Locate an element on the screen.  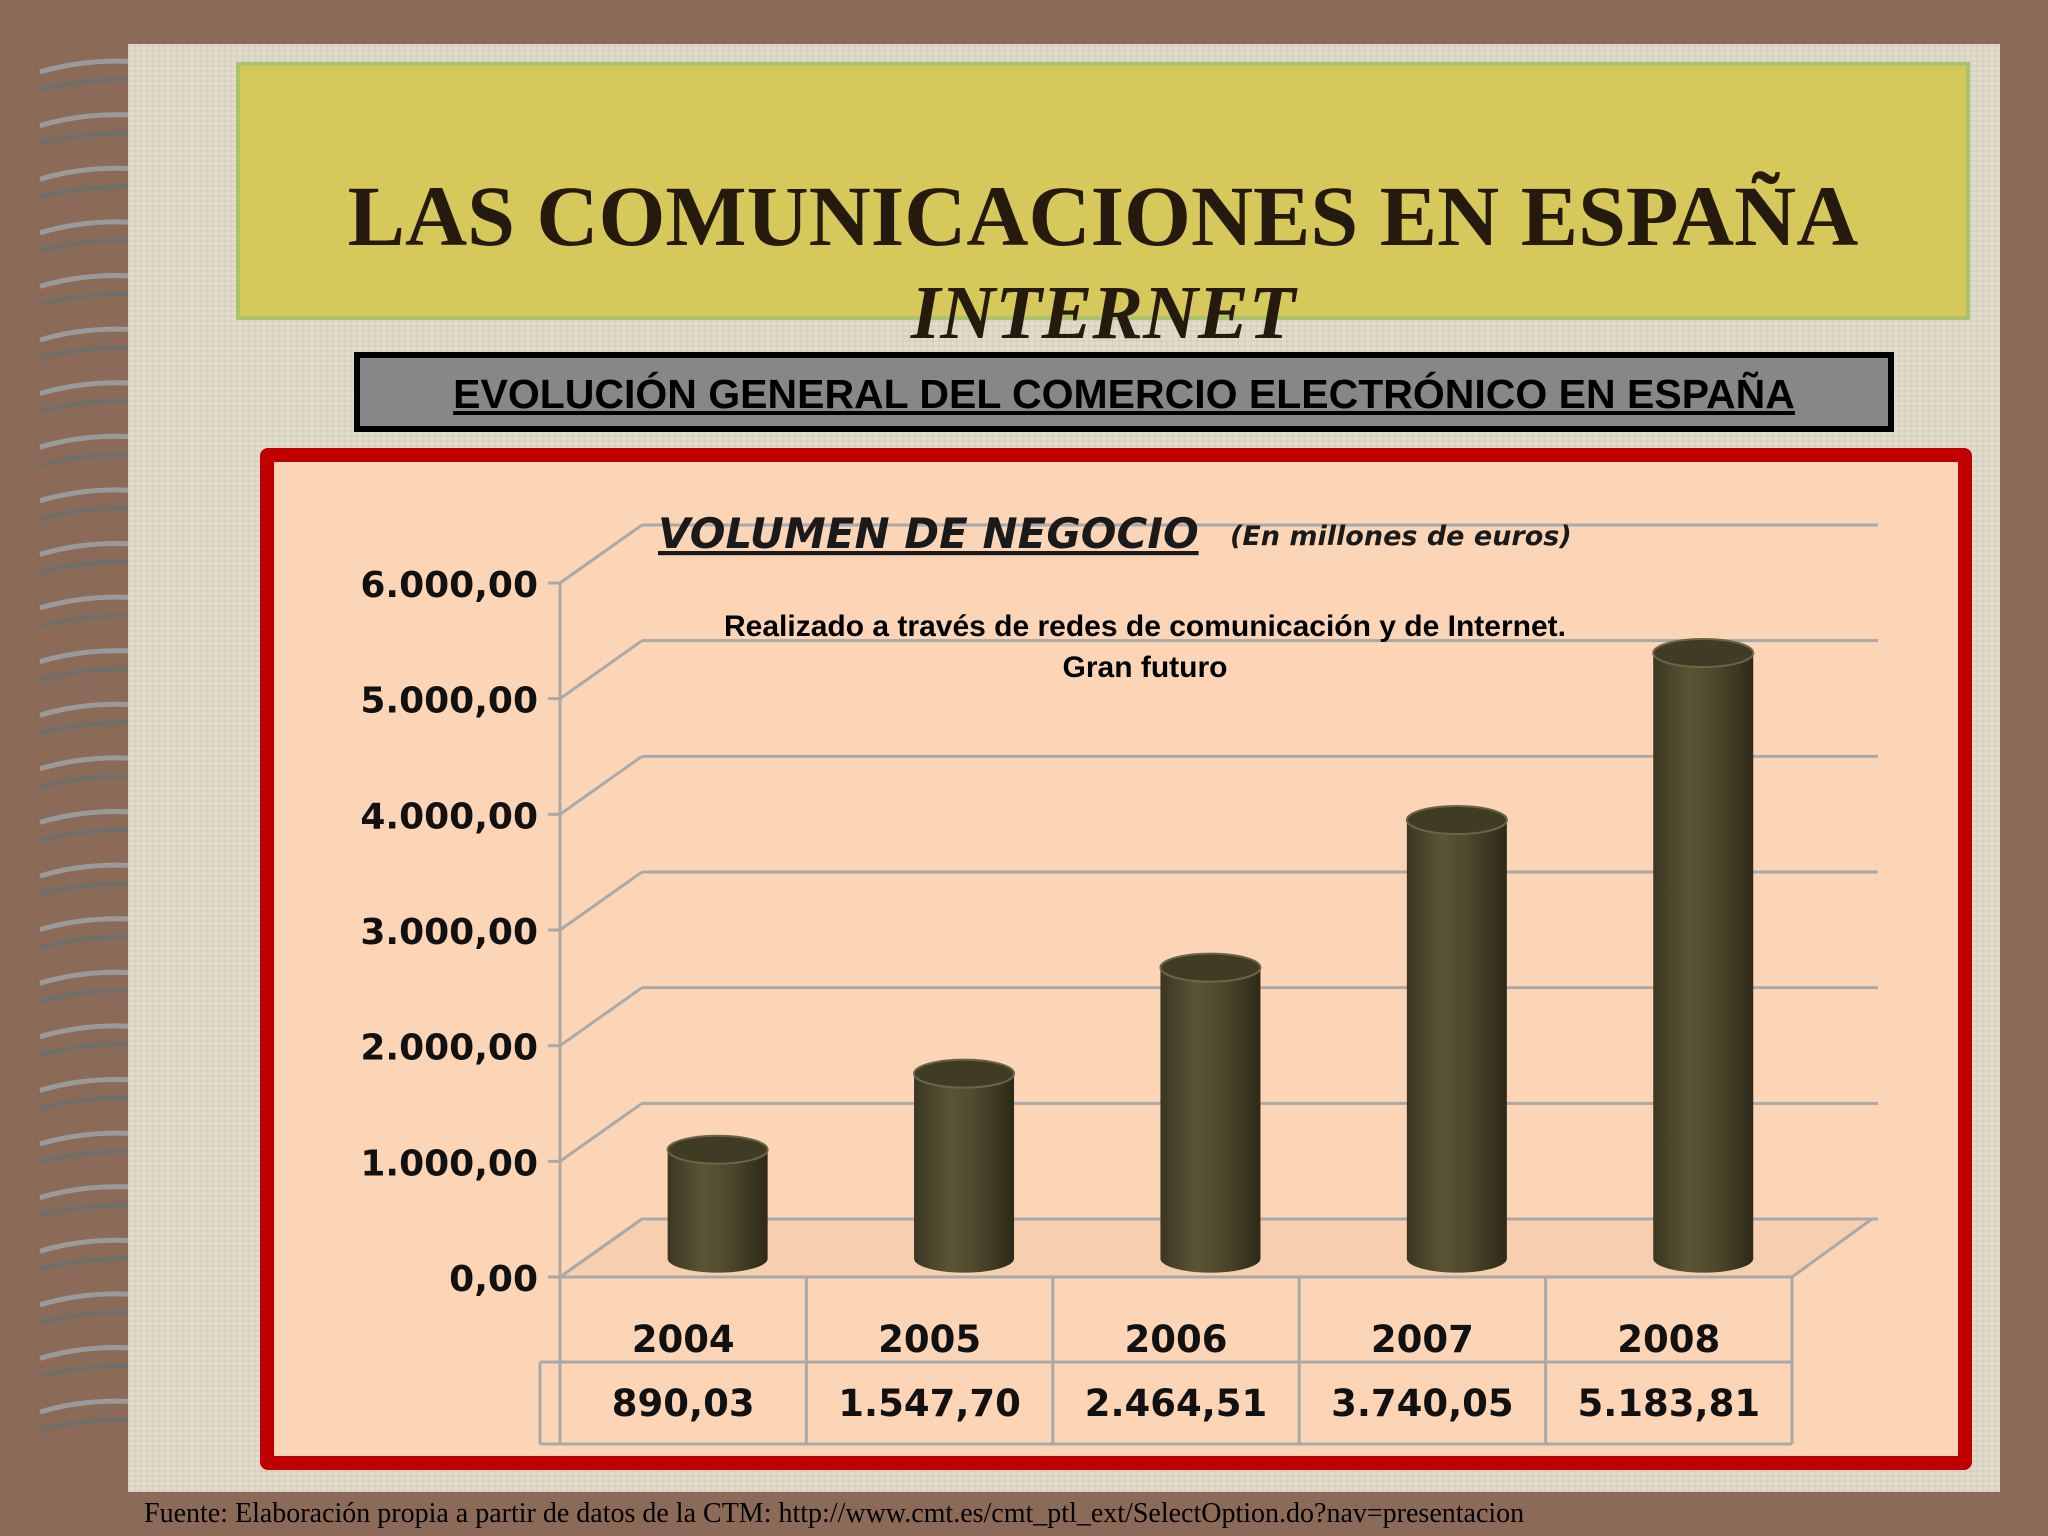
page-title: LAS COMUNICACIONES EN ESPAÑA is located at coordinates (1103, 216).